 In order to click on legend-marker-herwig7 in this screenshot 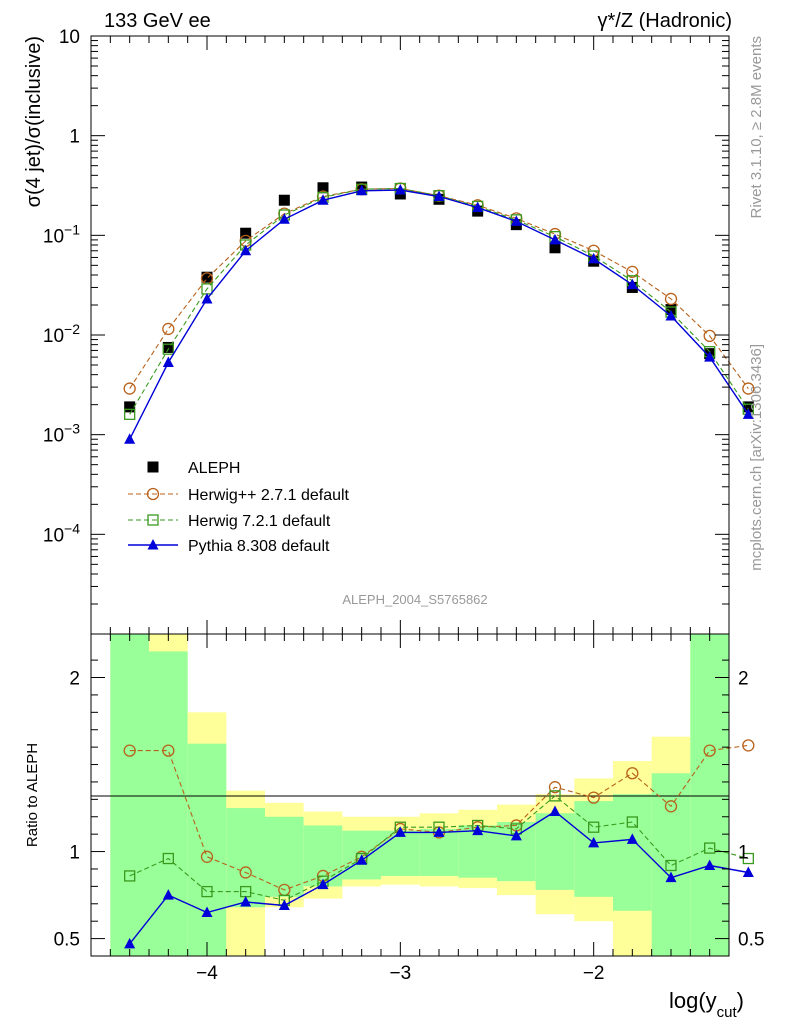, I will do `click(153, 520)`.